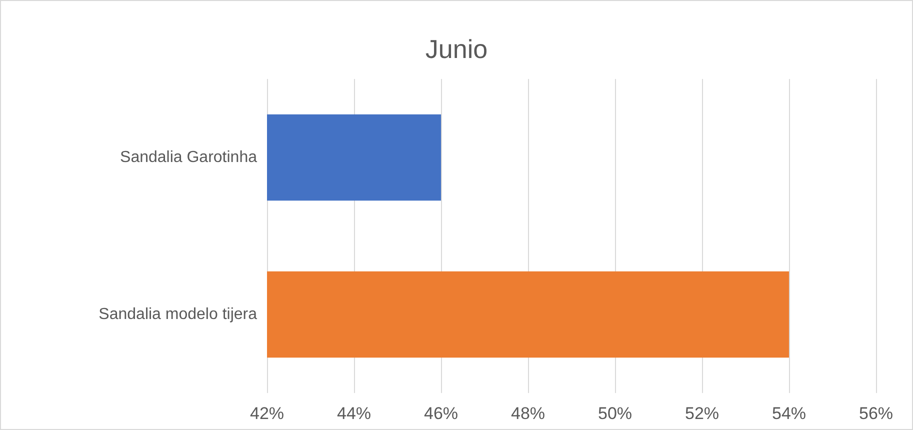  Describe the element at coordinates (615, 413) in the screenshot. I see `x-tick-label: 50%` at that location.